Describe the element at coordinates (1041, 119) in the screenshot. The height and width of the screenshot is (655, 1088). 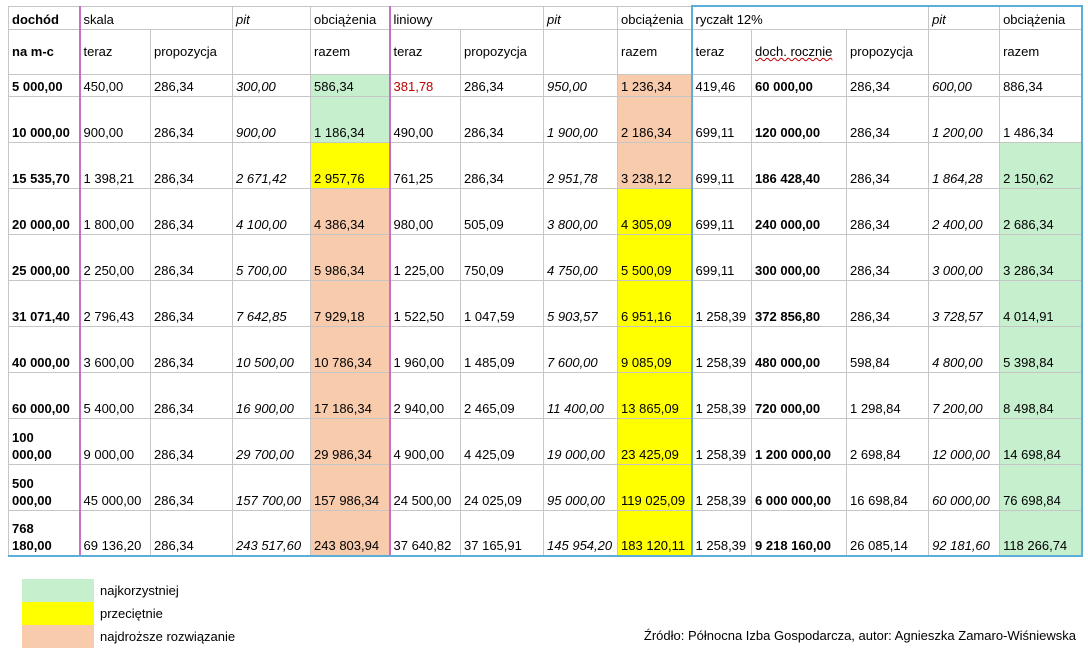
I see `cell-ryczalt-razem: 1 486,34` at that location.